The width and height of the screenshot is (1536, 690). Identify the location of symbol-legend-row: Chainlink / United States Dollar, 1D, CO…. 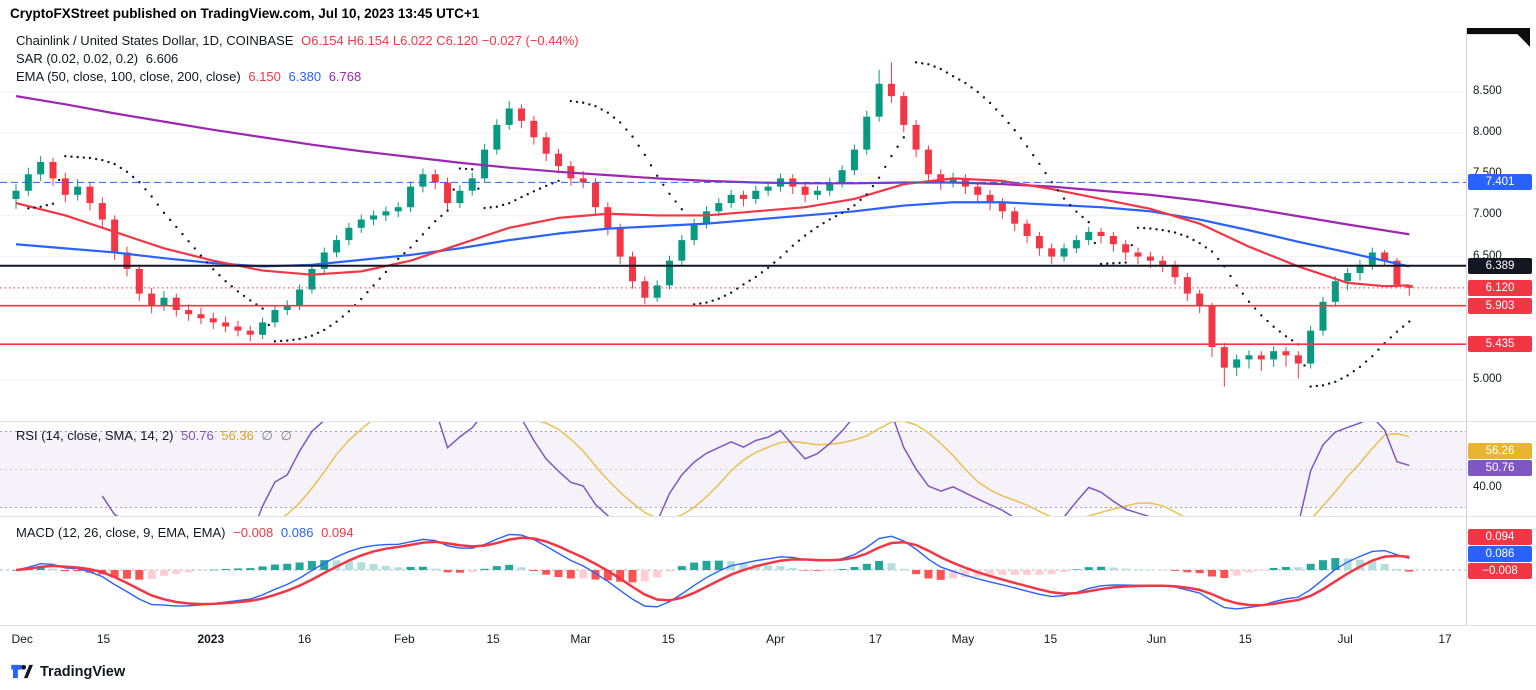
(299, 40).